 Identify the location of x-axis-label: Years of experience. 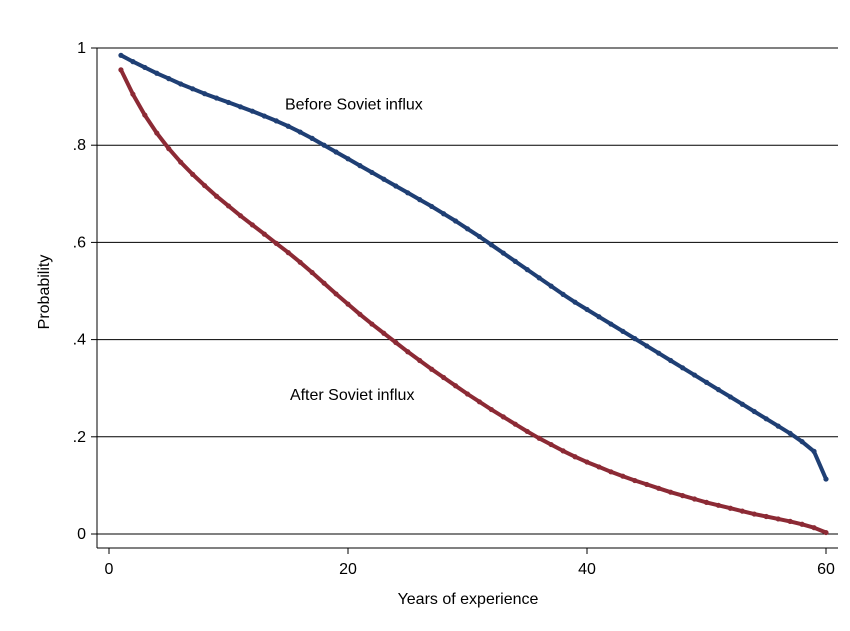
(468, 599).